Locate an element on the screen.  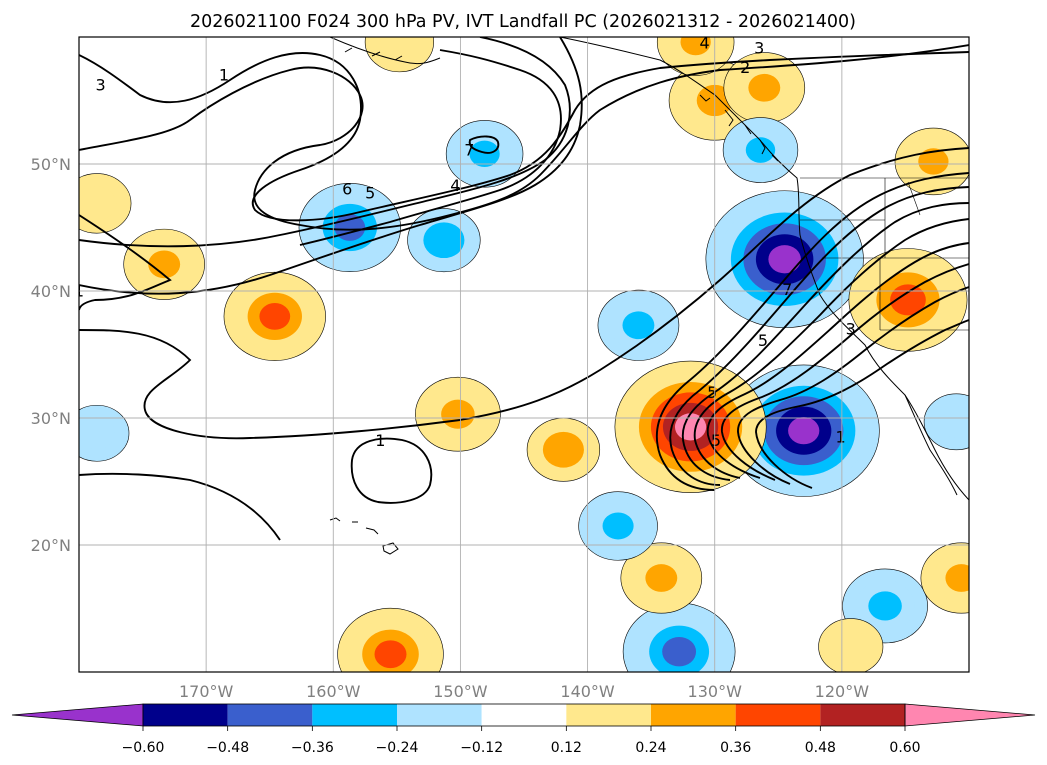
colorbar-tick-label: −0.36 is located at coordinates (312, 748).